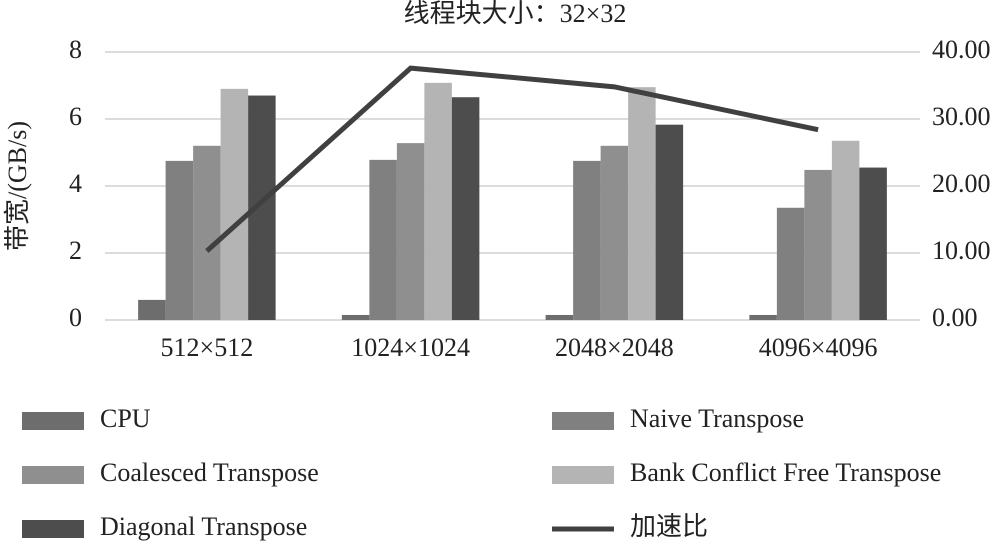  Describe the element at coordinates (961, 250) in the screenshot. I see `y2-tick-label: 10.00` at that location.